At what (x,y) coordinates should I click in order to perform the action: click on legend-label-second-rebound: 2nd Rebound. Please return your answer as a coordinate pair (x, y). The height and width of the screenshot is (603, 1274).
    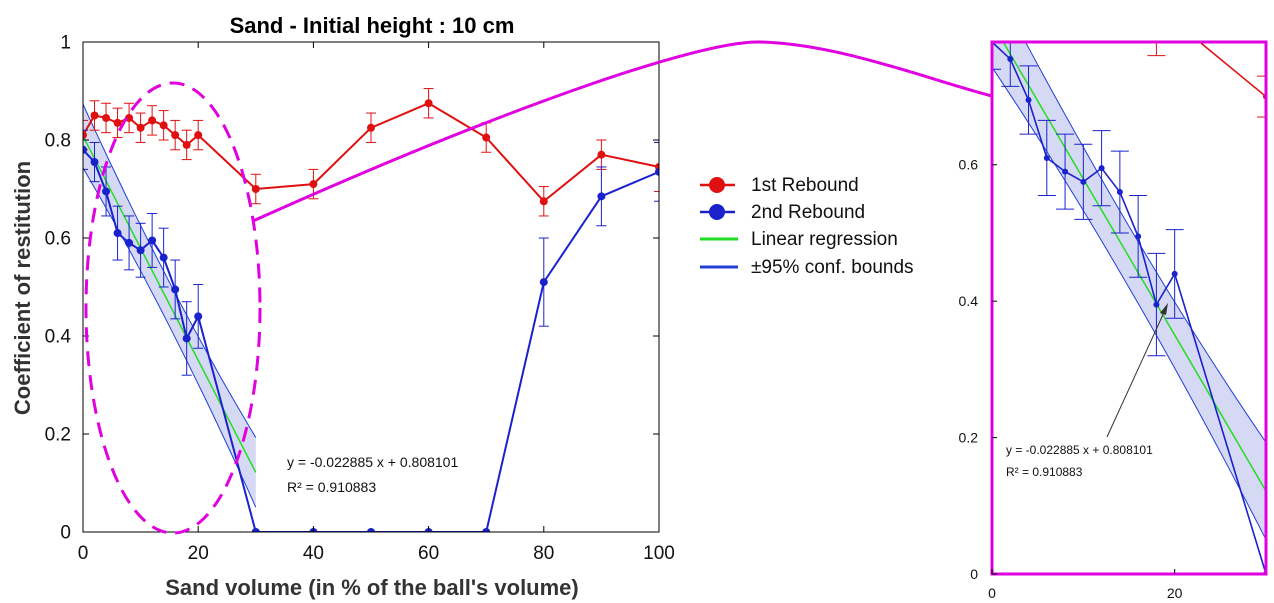
    Looking at the image, I should click on (808, 212).